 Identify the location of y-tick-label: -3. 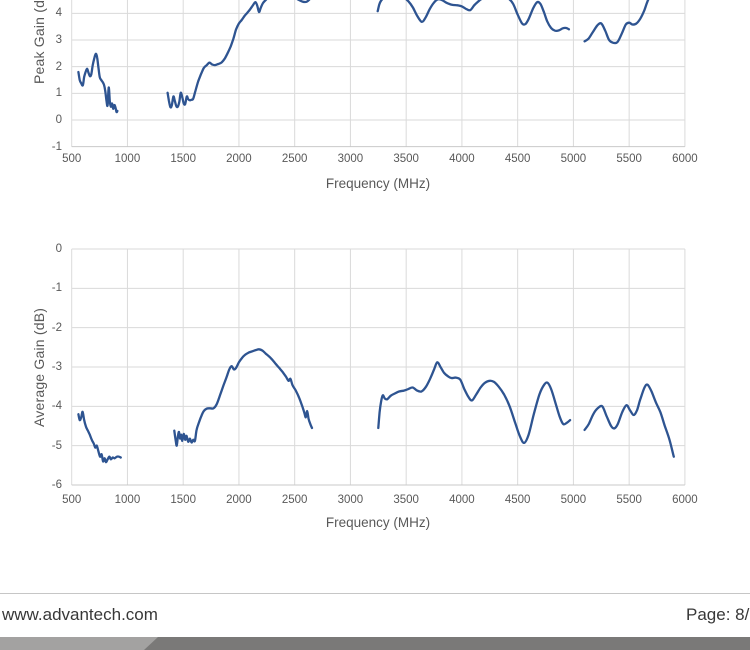
(56, 366).